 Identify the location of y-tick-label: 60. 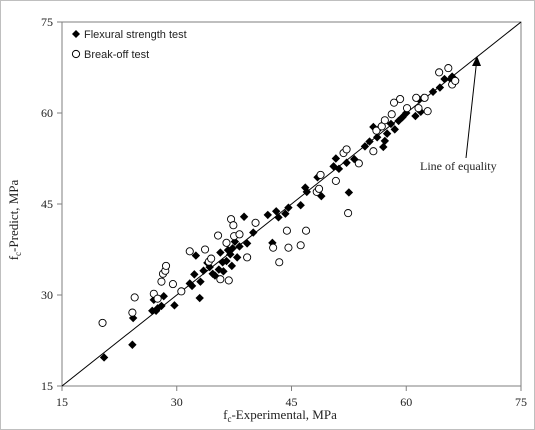
(47, 113).